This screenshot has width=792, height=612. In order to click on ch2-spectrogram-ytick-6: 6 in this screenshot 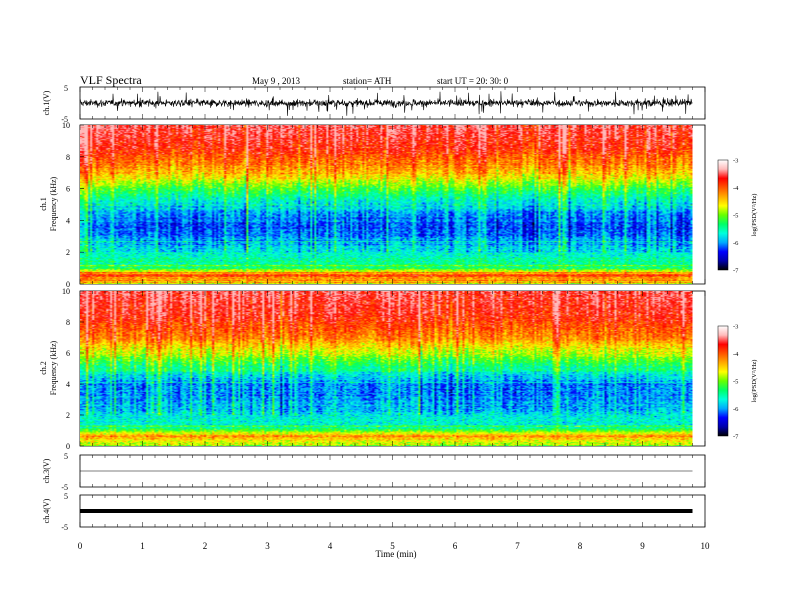, I will do `click(68, 353)`.